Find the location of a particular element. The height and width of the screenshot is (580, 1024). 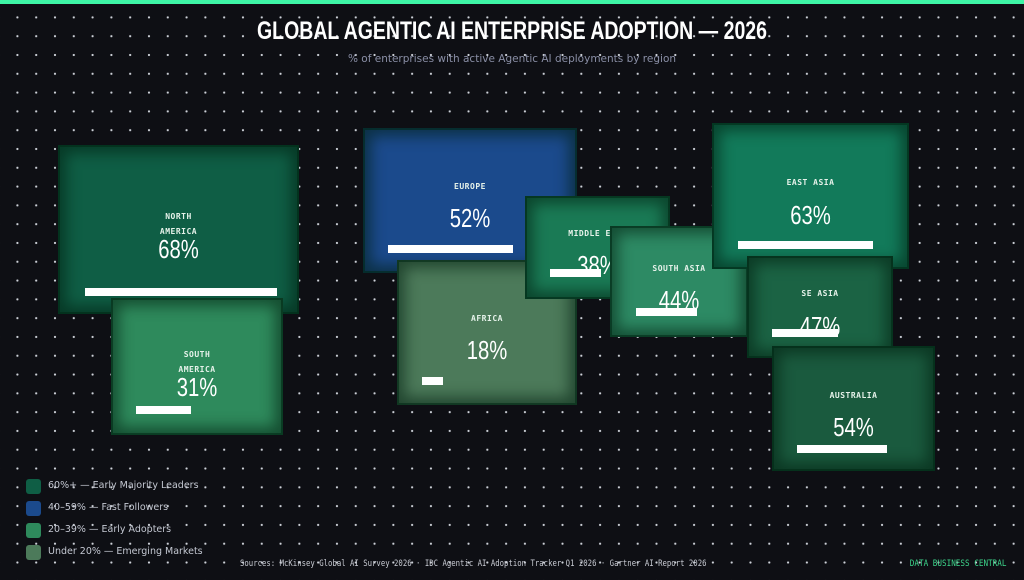

region-value: 47% is located at coordinates (820, 326).